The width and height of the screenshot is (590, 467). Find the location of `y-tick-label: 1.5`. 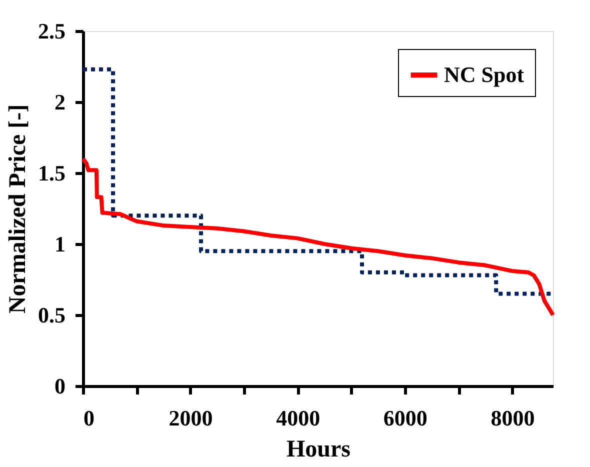

y-tick-label: 1.5 is located at coordinates (52, 173).